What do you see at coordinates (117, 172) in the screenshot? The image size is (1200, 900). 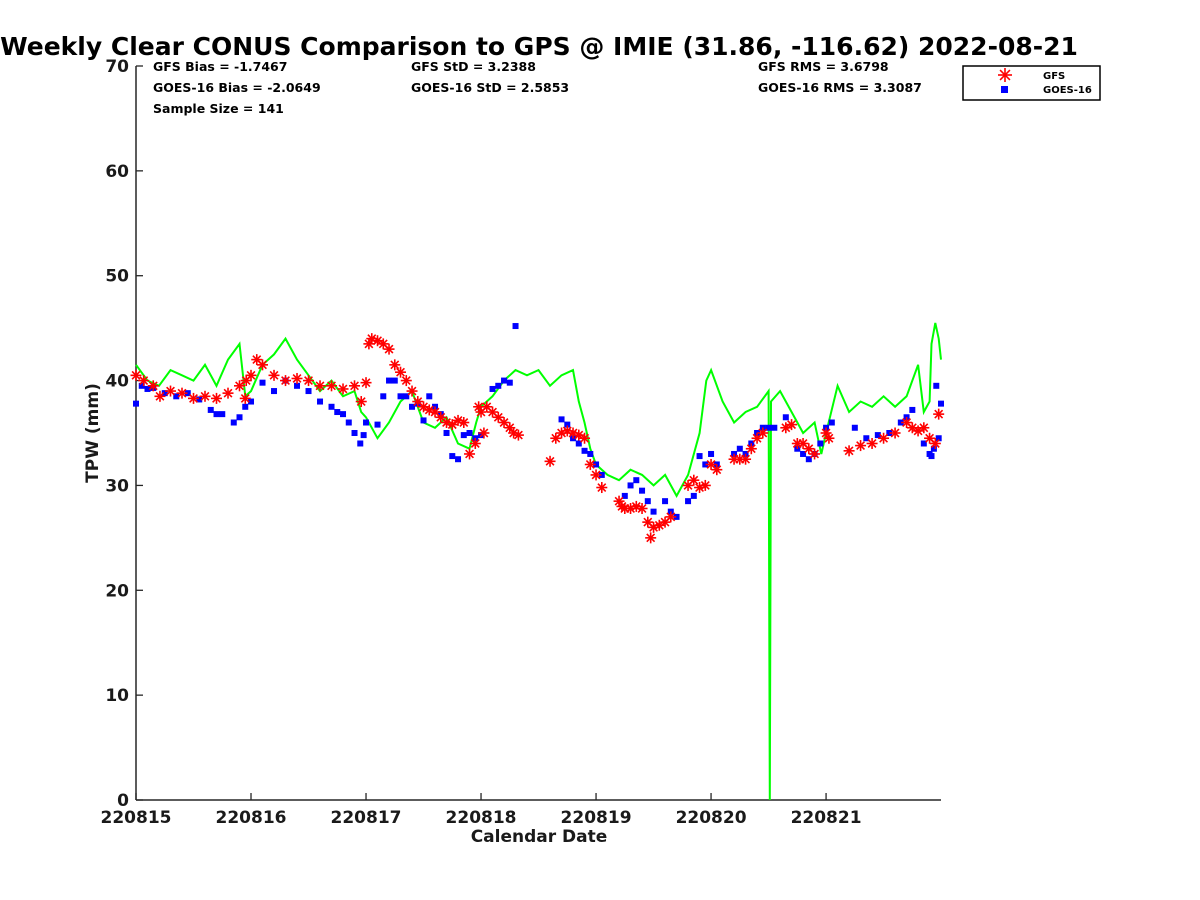 I see `y-tick-label: 60` at bounding box center [117, 172].